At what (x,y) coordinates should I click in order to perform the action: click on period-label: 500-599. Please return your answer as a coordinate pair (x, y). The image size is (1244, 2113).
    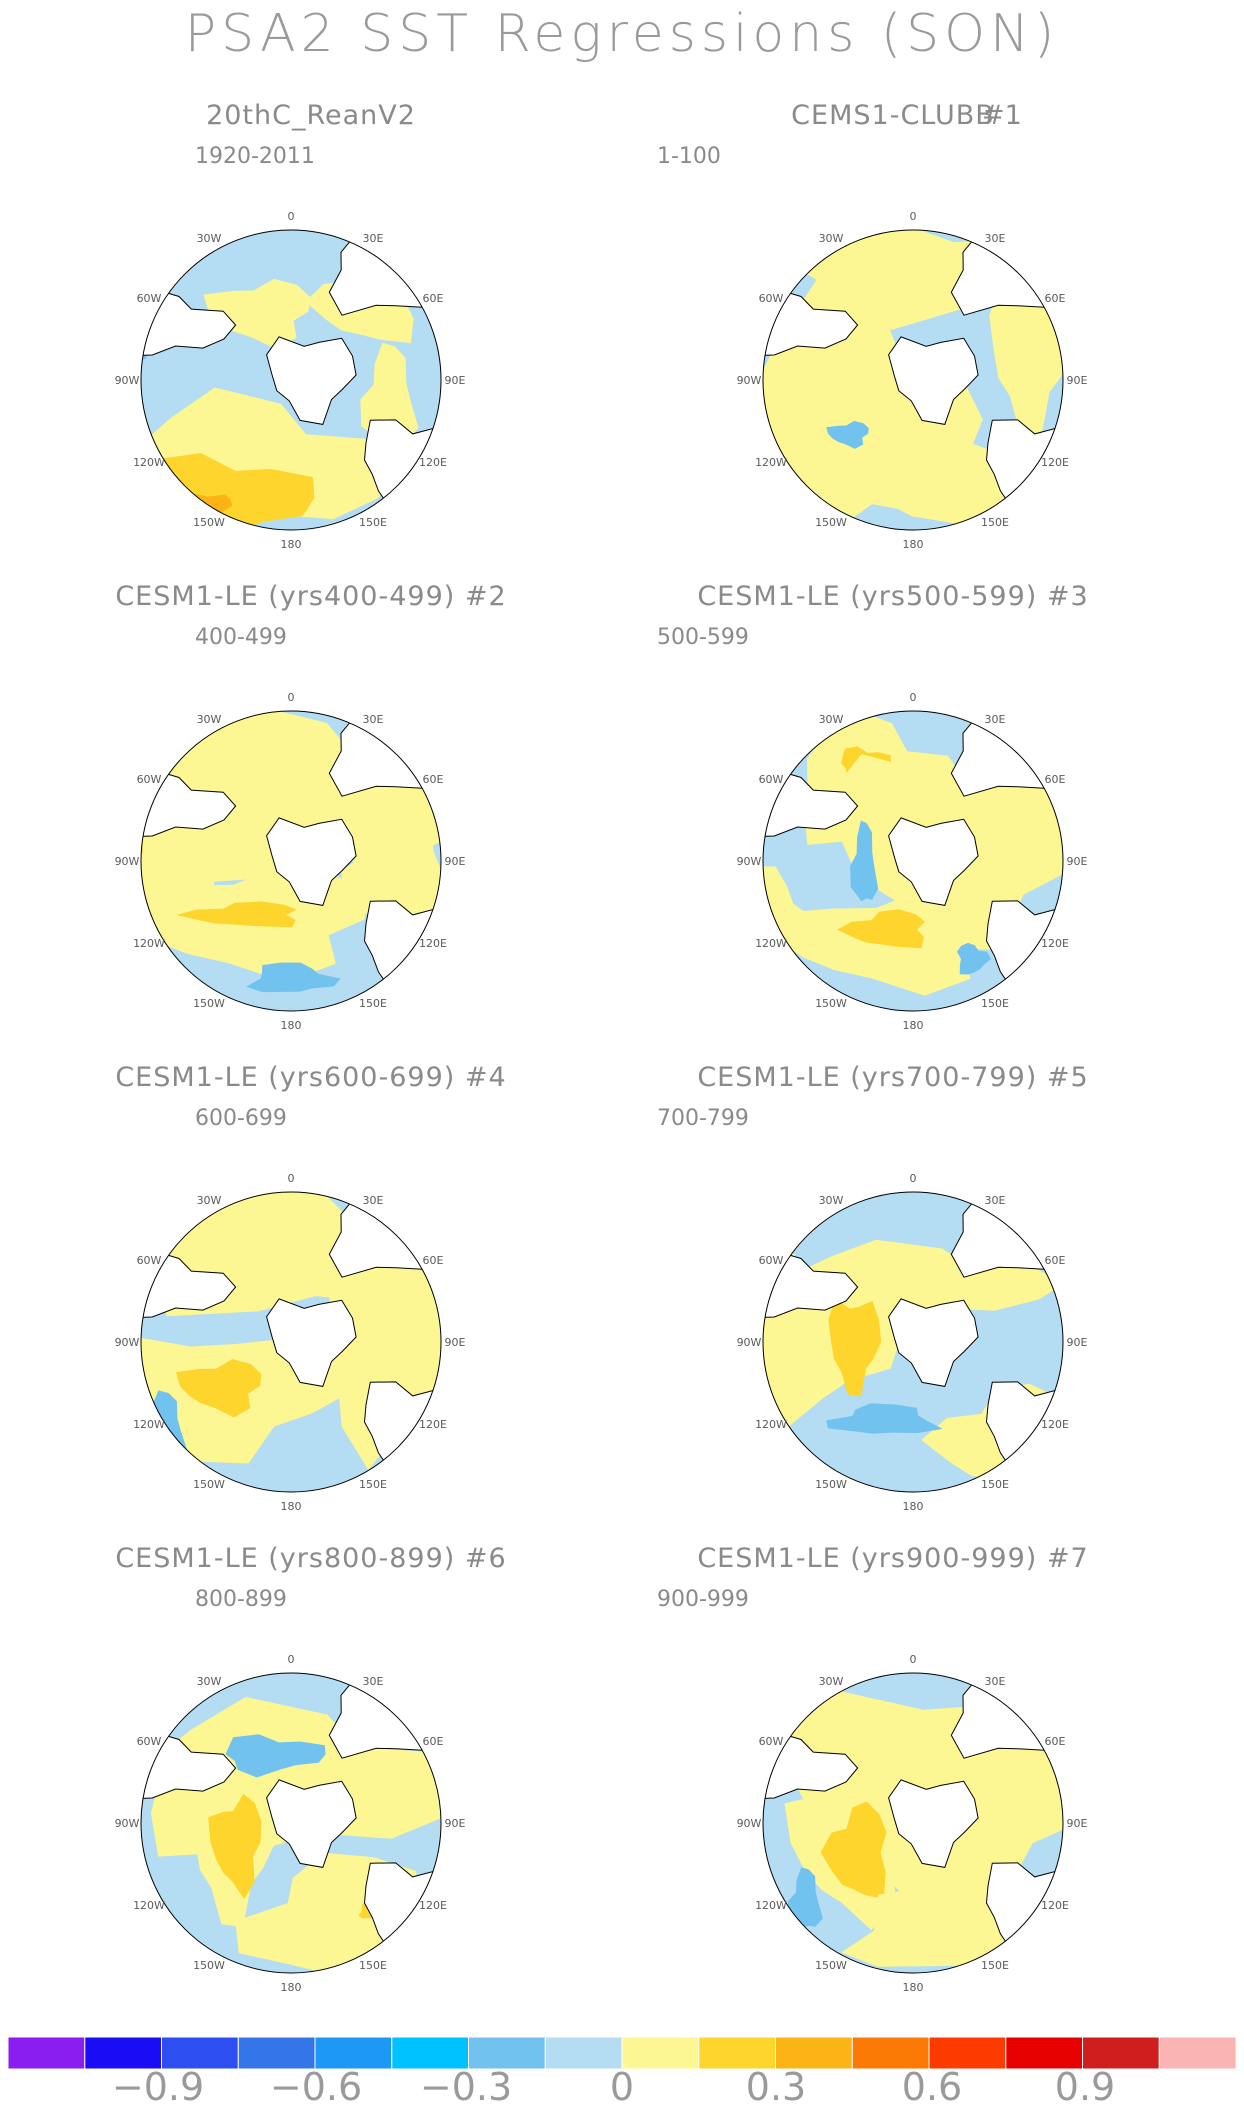
    Looking at the image, I should click on (703, 637).